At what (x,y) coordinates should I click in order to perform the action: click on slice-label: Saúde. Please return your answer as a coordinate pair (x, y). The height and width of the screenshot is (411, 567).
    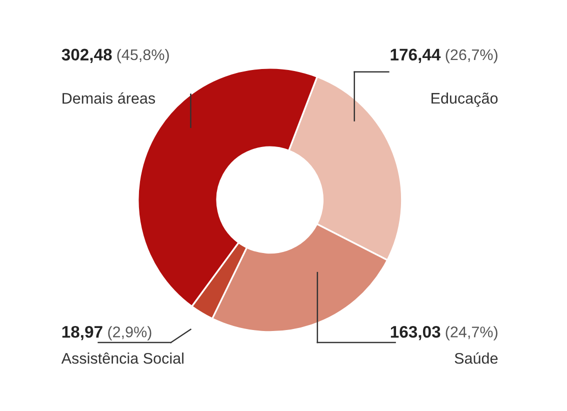
    Looking at the image, I should click on (476, 358).